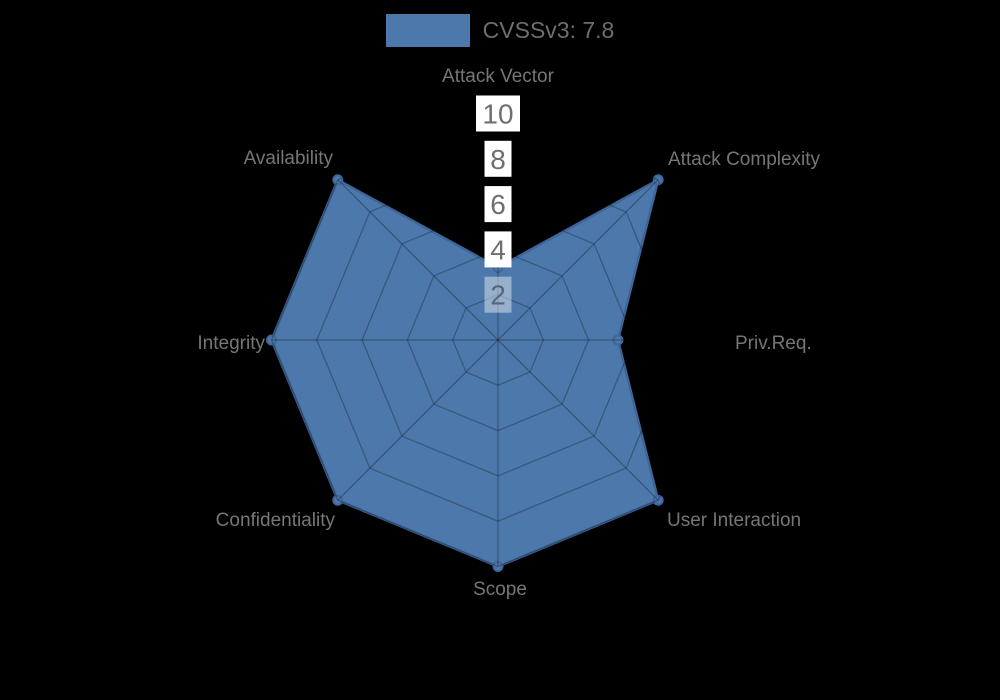 This screenshot has width=1000, height=700. What do you see at coordinates (618, 340) in the screenshot?
I see `data-point-priv-req` at bounding box center [618, 340].